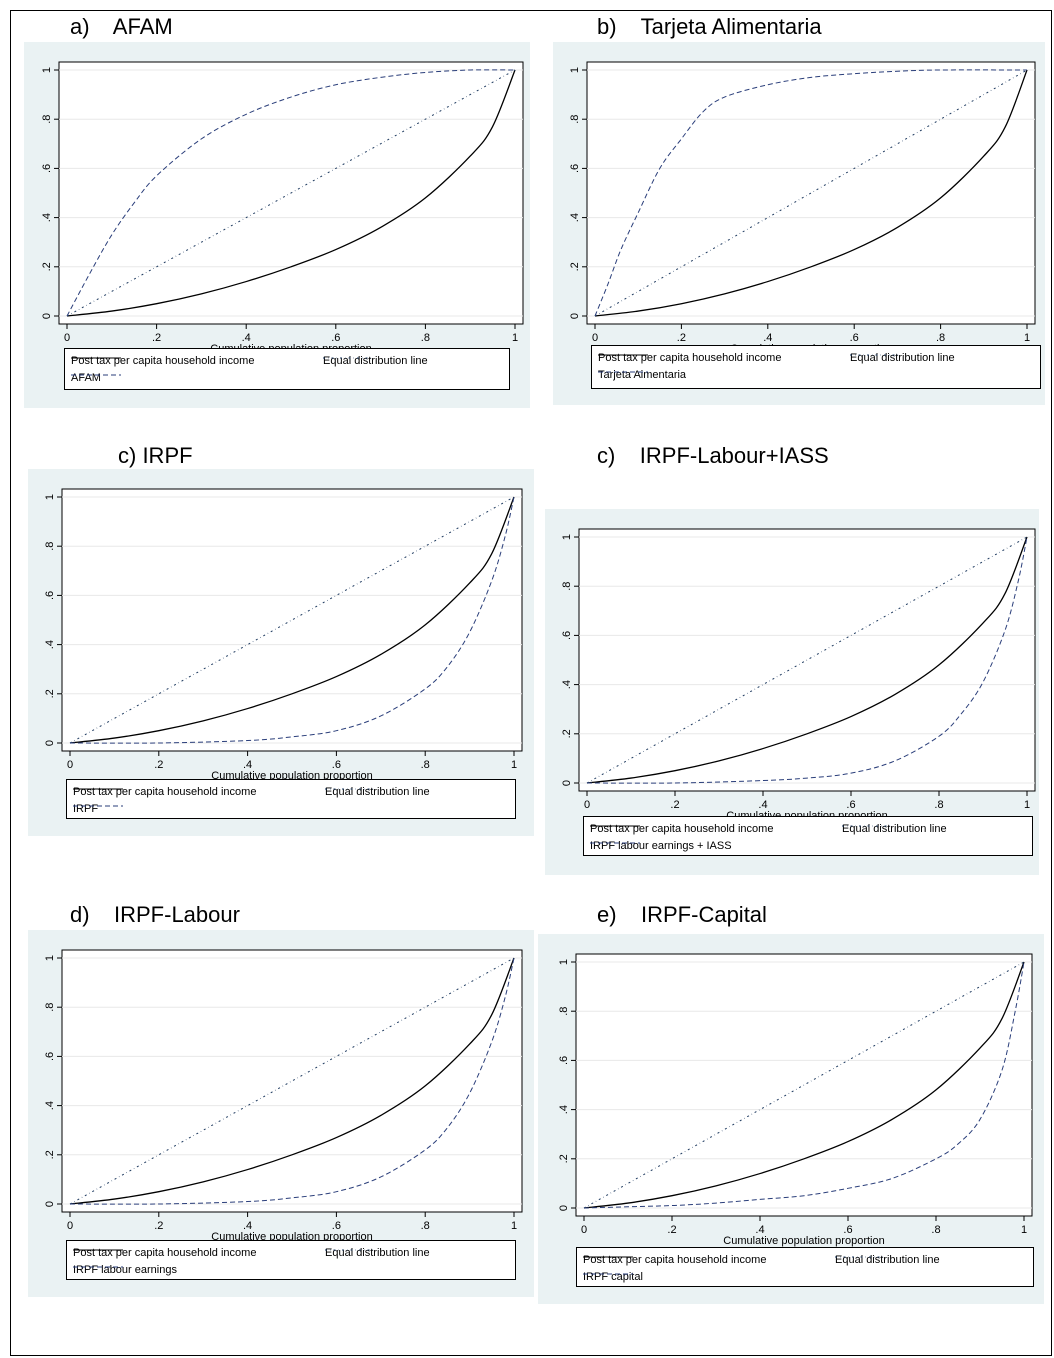  Describe the element at coordinates (682, 914) in the screenshot. I see `panel-heading-irpf-capital: e) IRPF-Capital` at that location.